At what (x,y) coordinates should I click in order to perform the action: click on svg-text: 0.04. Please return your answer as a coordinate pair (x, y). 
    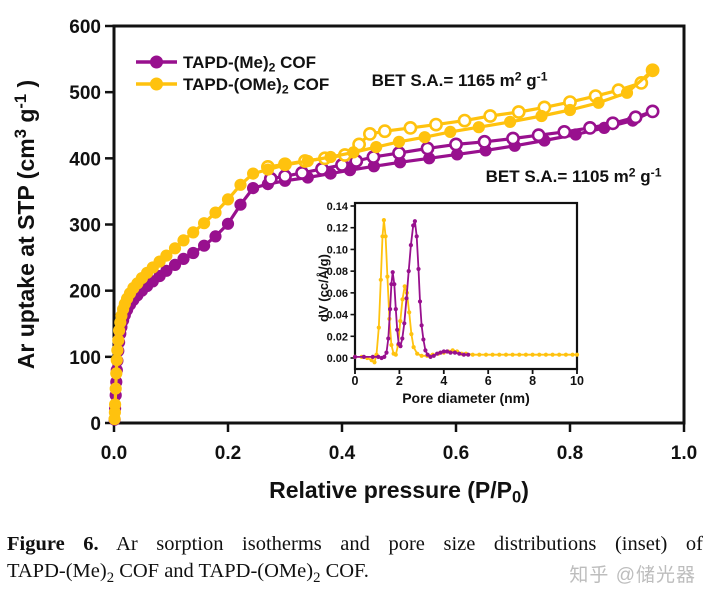
    Looking at the image, I should click on (338, 316).